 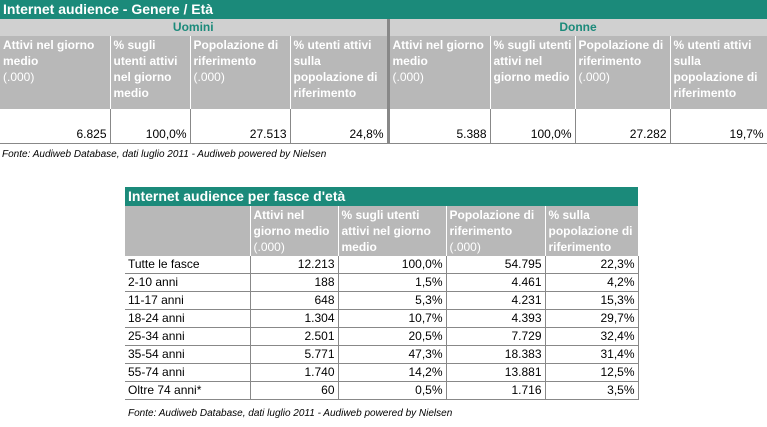 What do you see at coordinates (592, 372) in the screenshot?
I see `cell: 12,5%` at bounding box center [592, 372].